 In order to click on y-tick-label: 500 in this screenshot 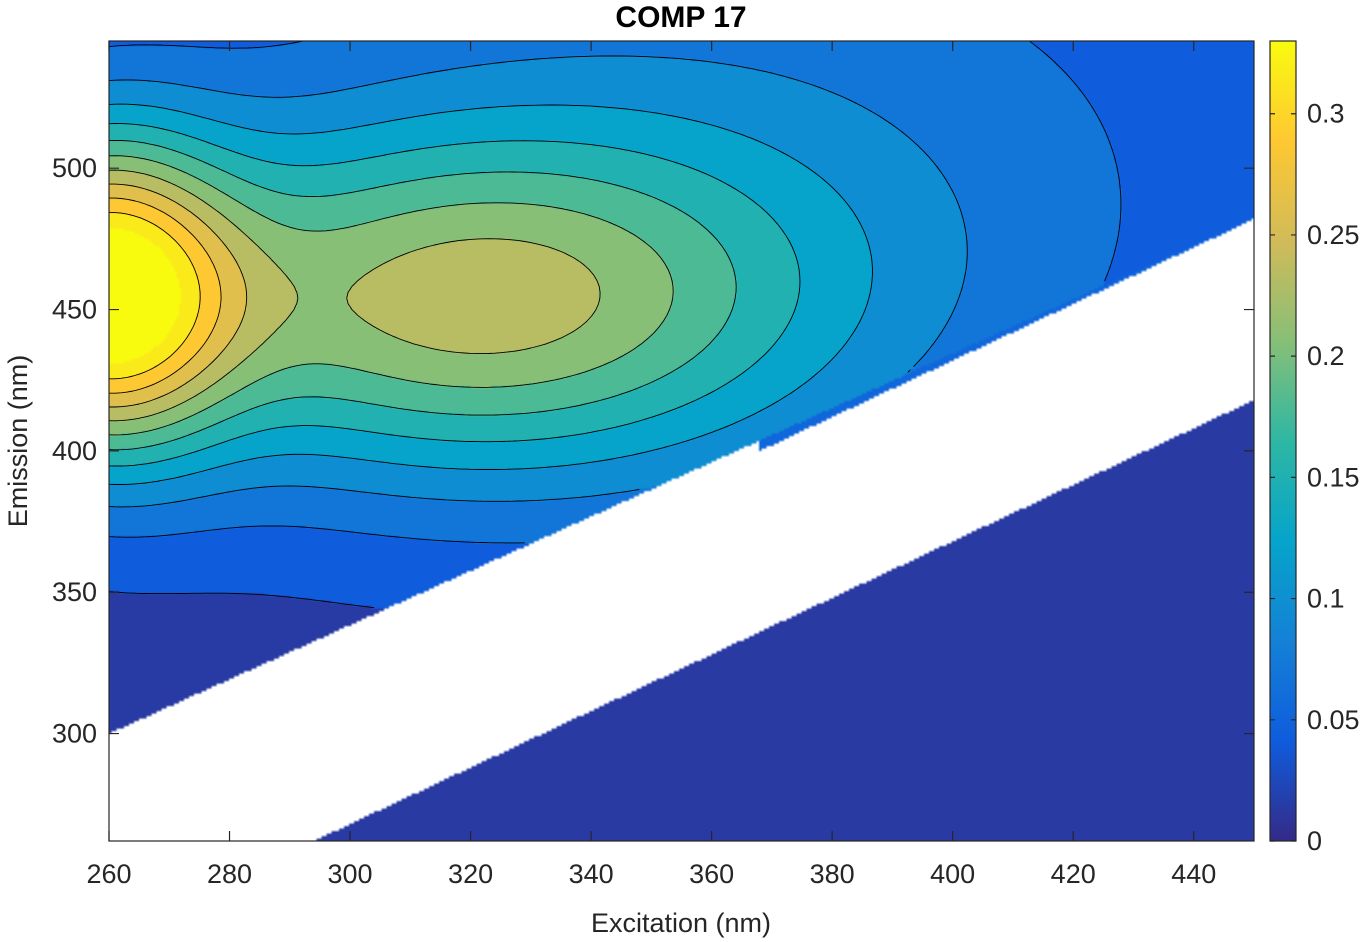, I will do `click(74, 168)`.